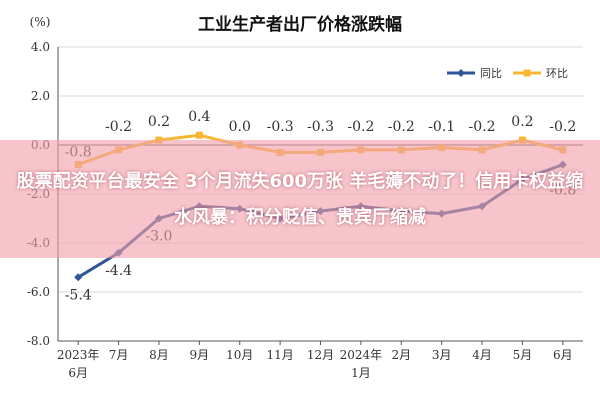  What do you see at coordinates (119, 355) in the screenshot?
I see `x-tick-label: 7月` at bounding box center [119, 355].